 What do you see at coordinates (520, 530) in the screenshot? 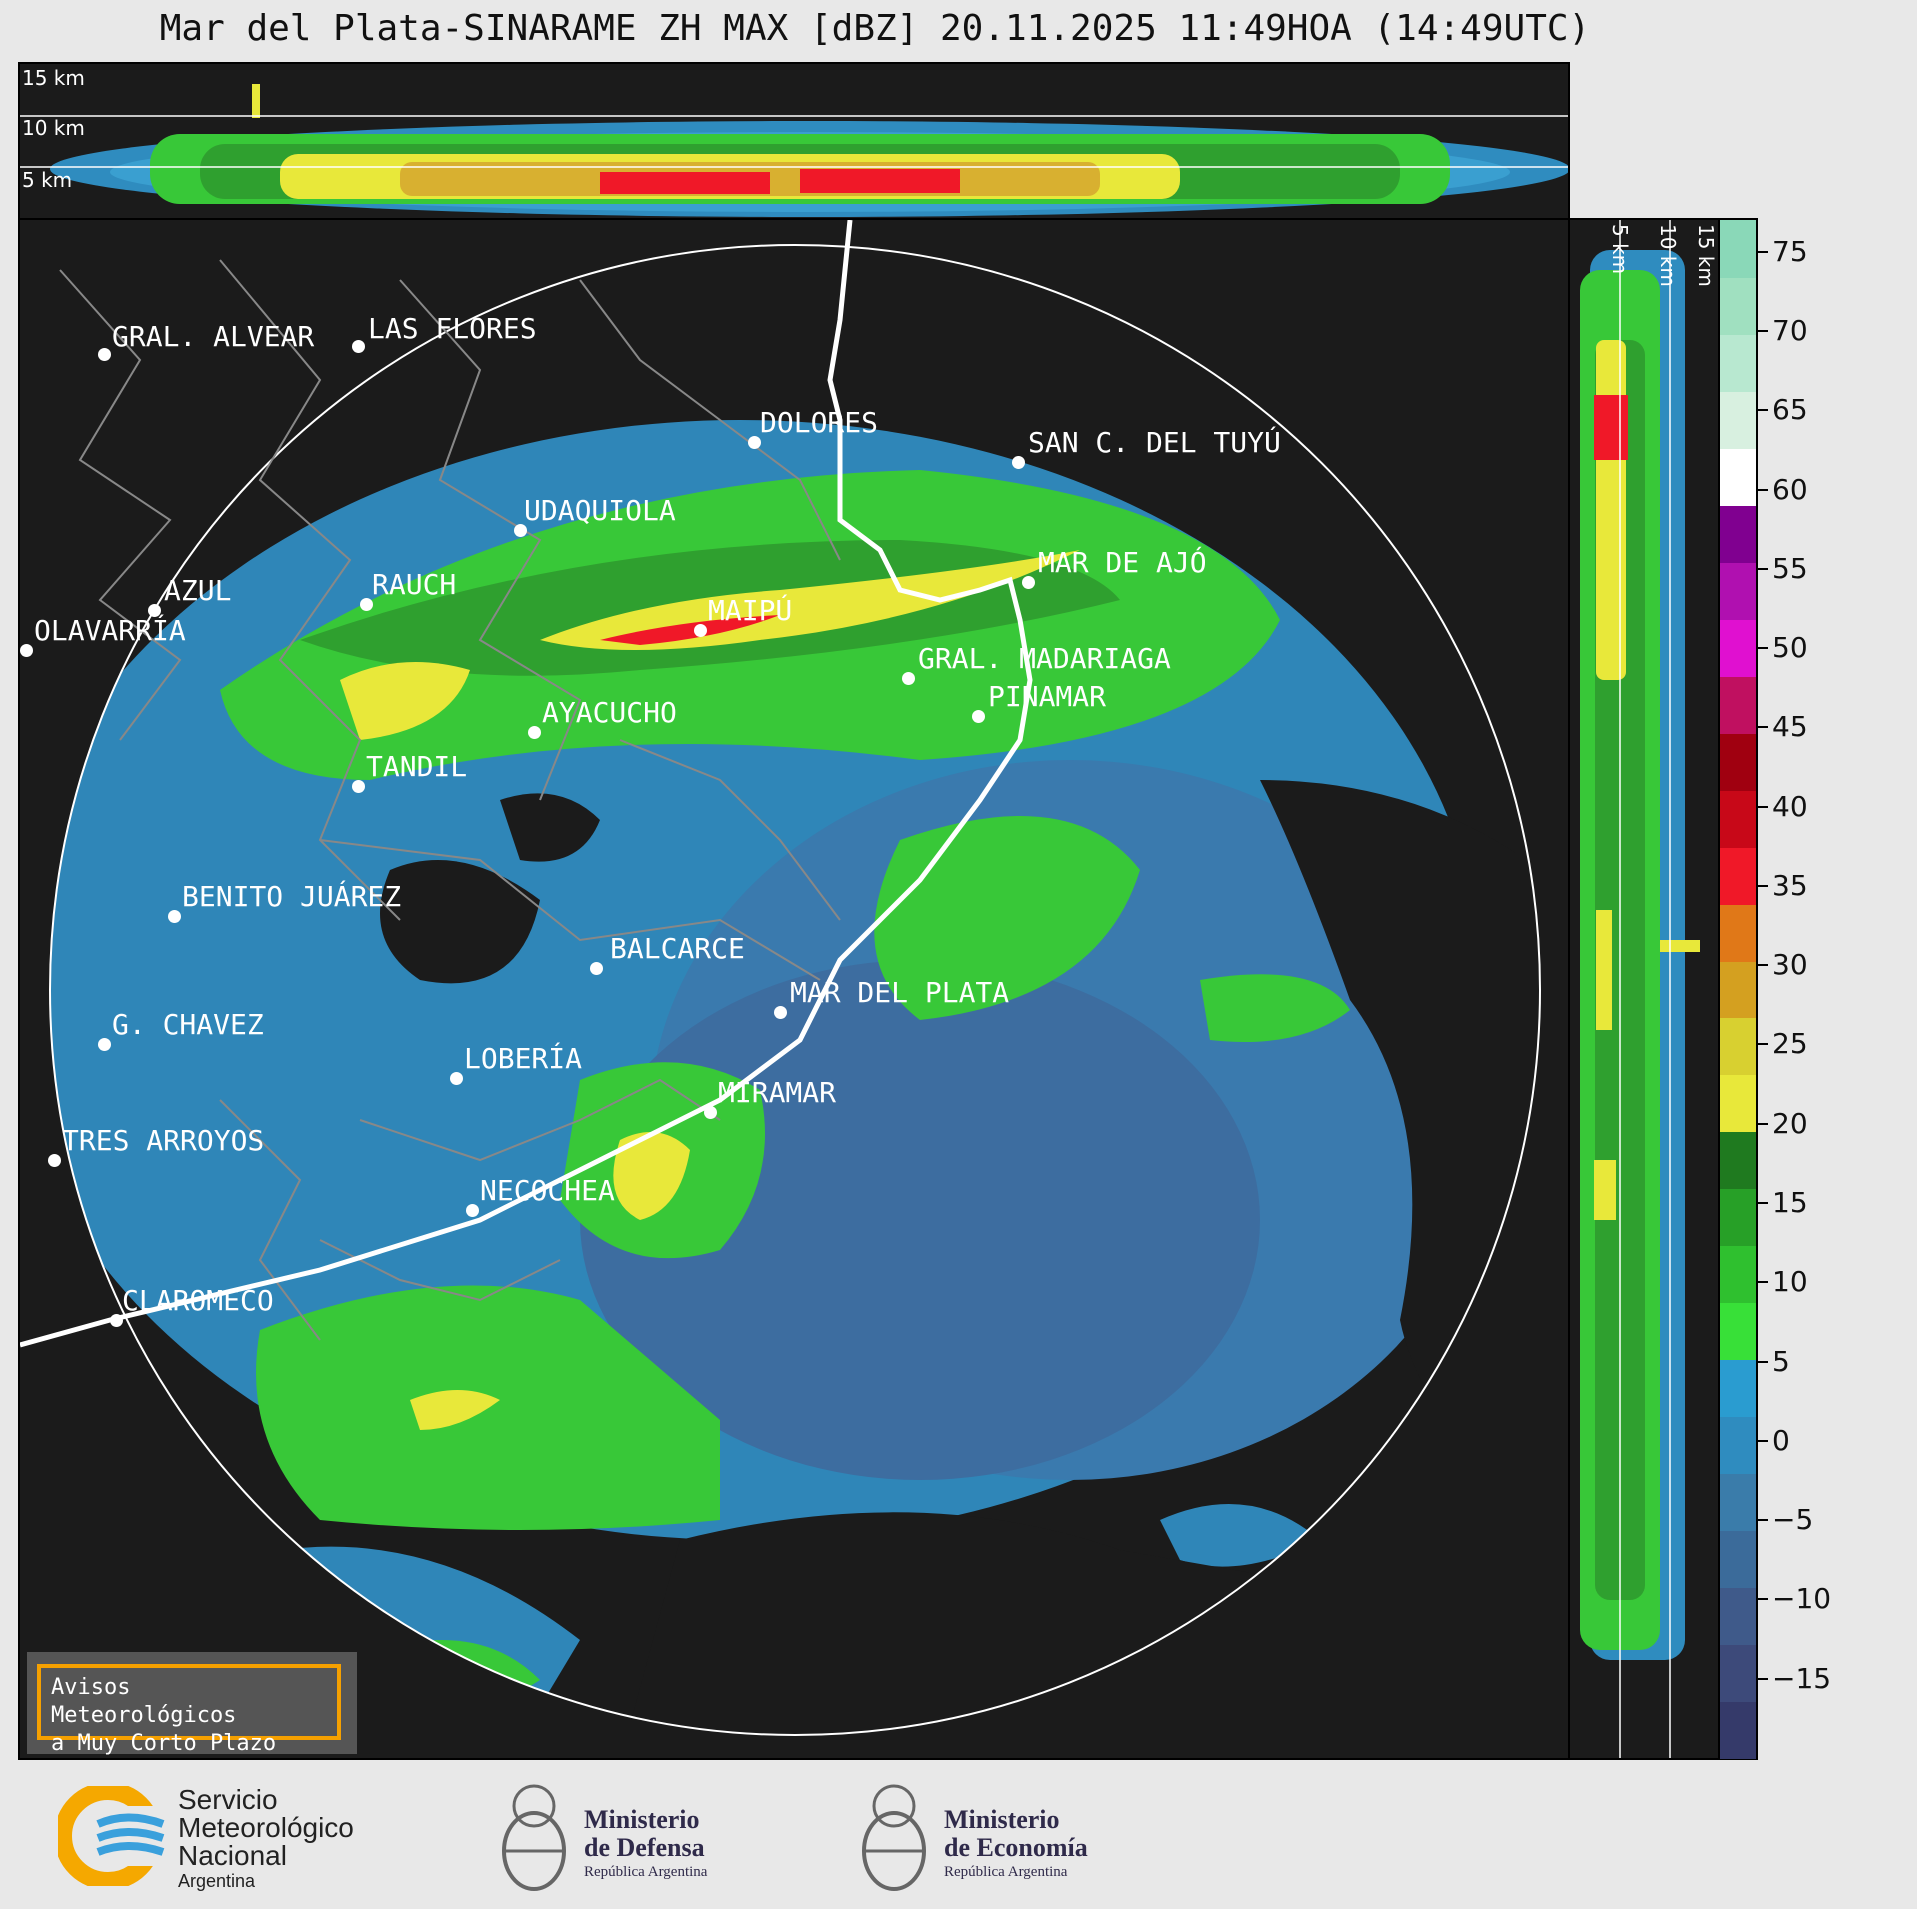
I see `city-dot-udaquiola` at bounding box center [520, 530].